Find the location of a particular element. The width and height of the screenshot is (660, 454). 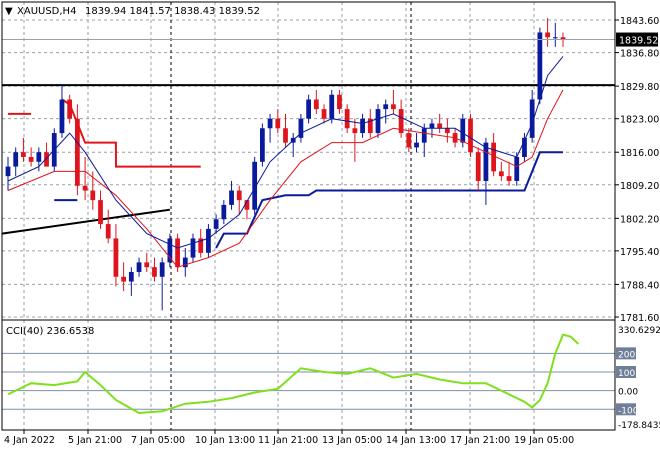

cci-tick-label: -178.8435 is located at coordinates (639, 426).